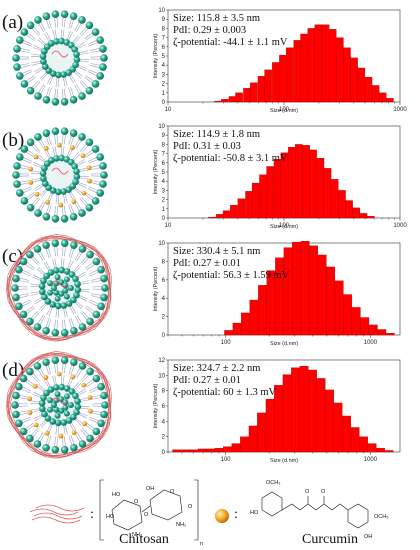 The height and width of the screenshot is (550, 420). I want to click on pdi-value: PdI: 0.31 ± 0.03, so click(207, 146).